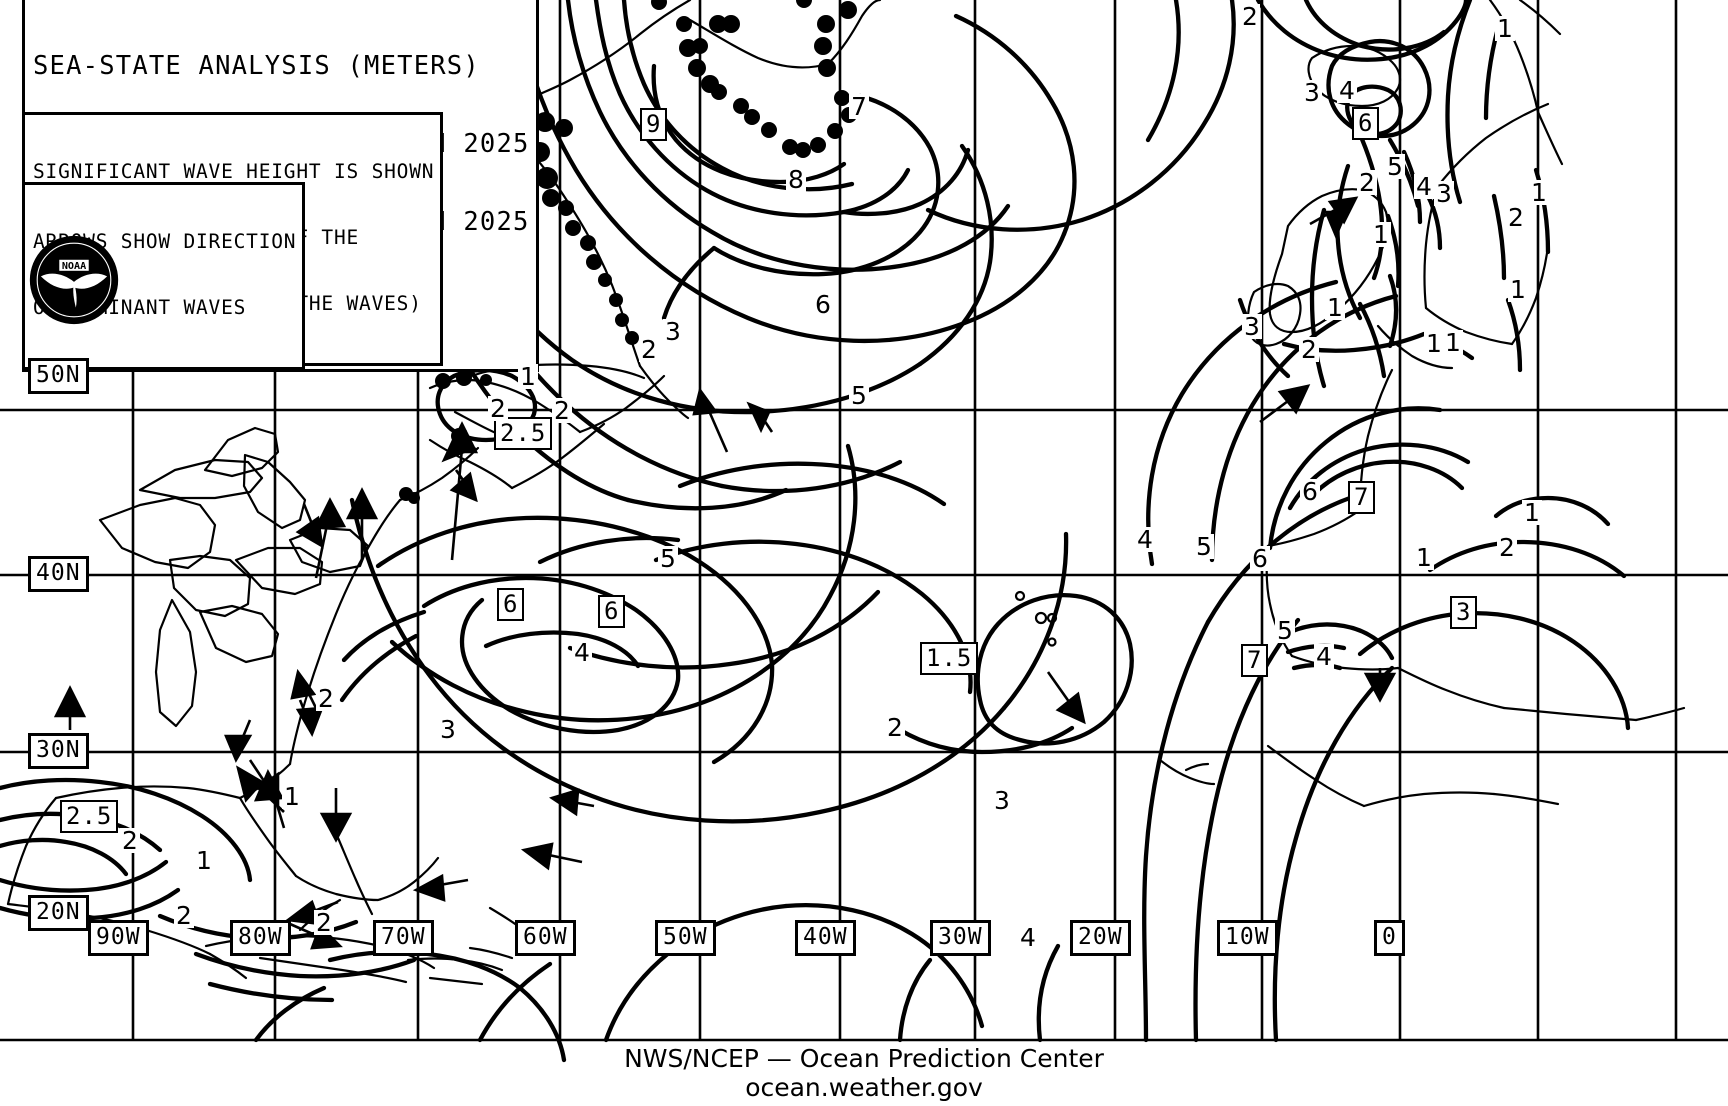  Describe the element at coordinates (960, 938) in the screenshot. I see `lon-label-30w: 30W` at that location.